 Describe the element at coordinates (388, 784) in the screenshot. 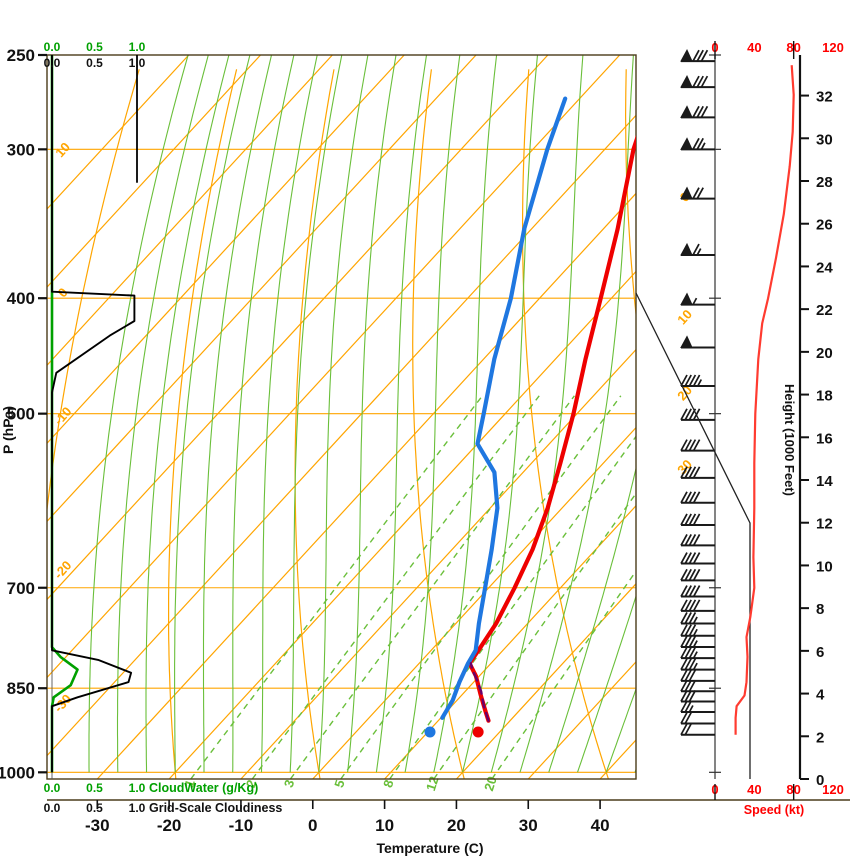

I see `mixing-ratio-label: 8` at that location.